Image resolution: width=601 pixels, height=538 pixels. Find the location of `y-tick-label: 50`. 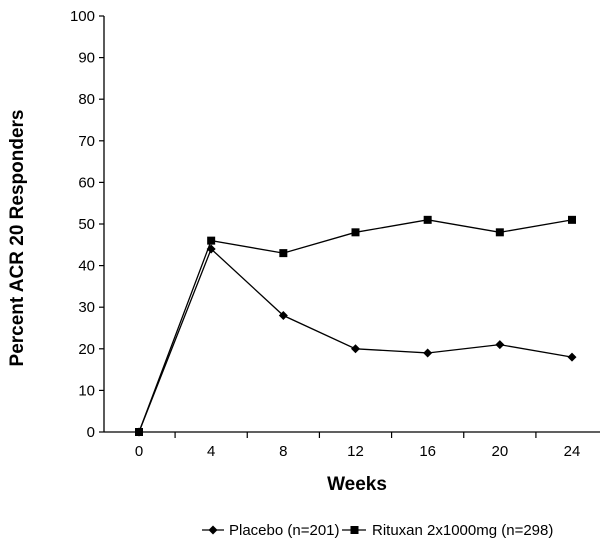

y-tick-label: 50 is located at coordinates (86, 224).